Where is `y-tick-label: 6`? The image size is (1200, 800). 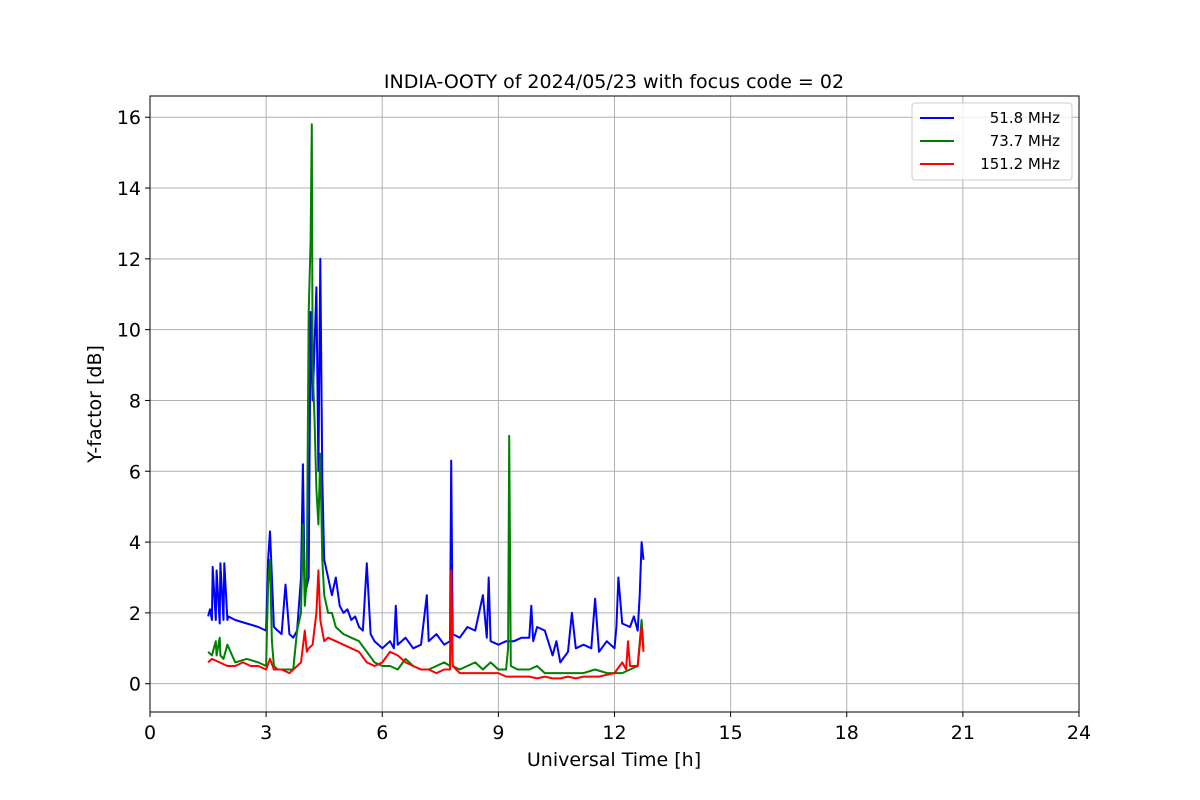 y-tick-label: 6 is located at coordinates (135, 472).